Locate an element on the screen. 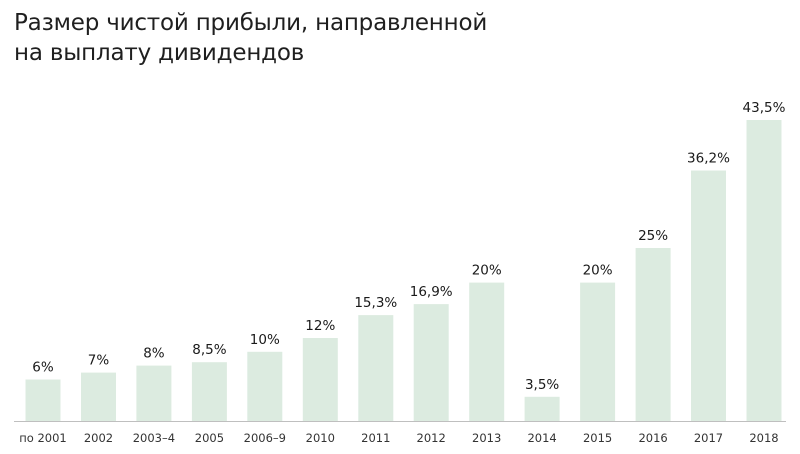  x-tick-label-12: 2017 is located at coordinates (708, 438).